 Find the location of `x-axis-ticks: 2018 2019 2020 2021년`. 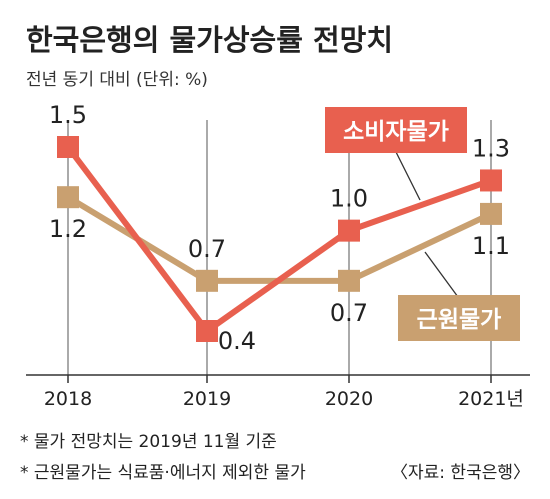

x-axis-ticks: 2018 2019 2020 2021년 is located at coordinates (284, 392).